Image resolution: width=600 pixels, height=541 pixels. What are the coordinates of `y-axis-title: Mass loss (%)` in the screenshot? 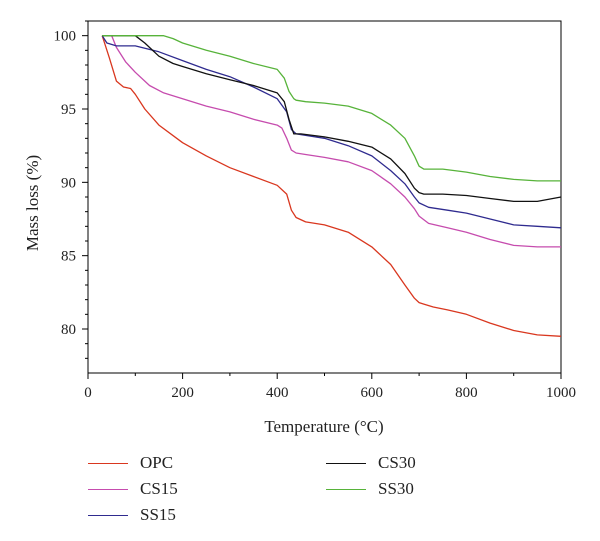 It's located at (32, 203).